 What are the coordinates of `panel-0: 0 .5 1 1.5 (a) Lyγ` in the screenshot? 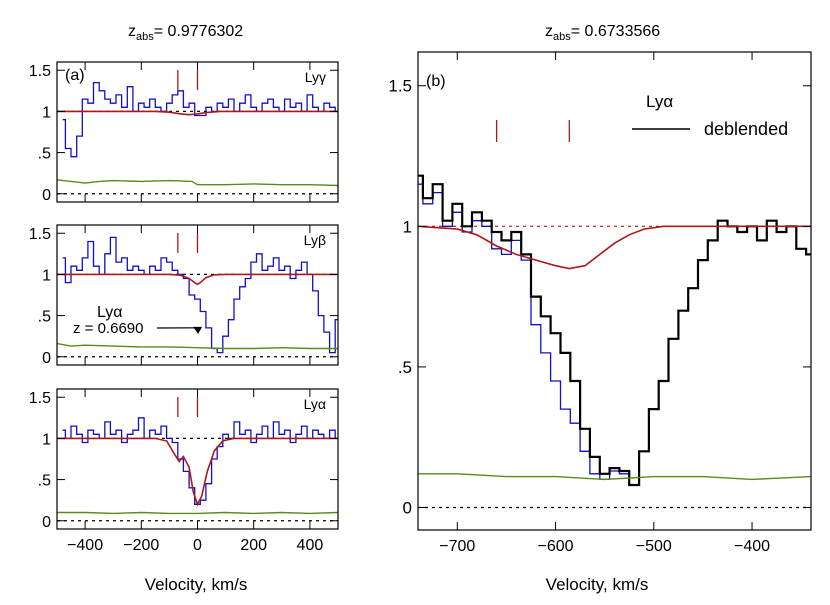 It's located at (184, 132).